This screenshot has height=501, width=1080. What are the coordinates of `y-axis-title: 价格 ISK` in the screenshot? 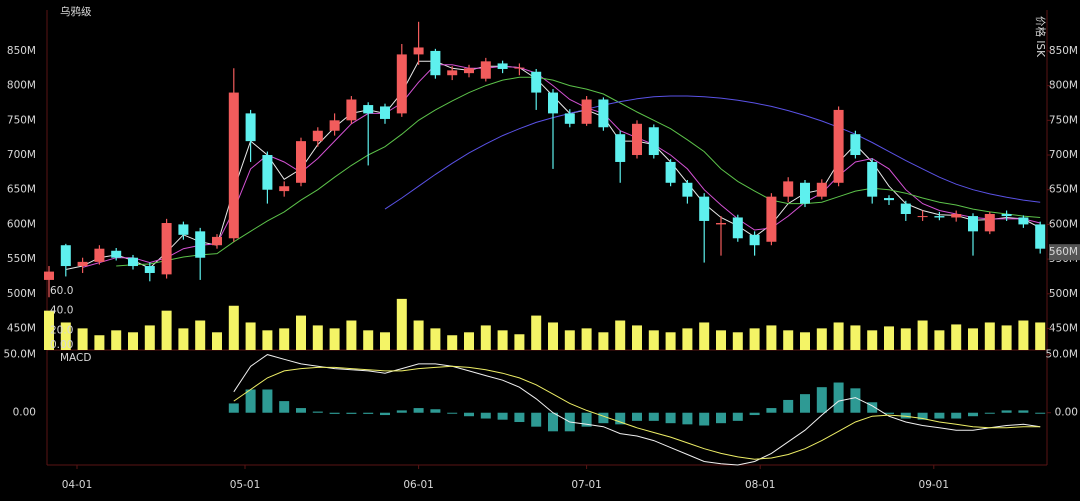 It's located at (1040, 37).